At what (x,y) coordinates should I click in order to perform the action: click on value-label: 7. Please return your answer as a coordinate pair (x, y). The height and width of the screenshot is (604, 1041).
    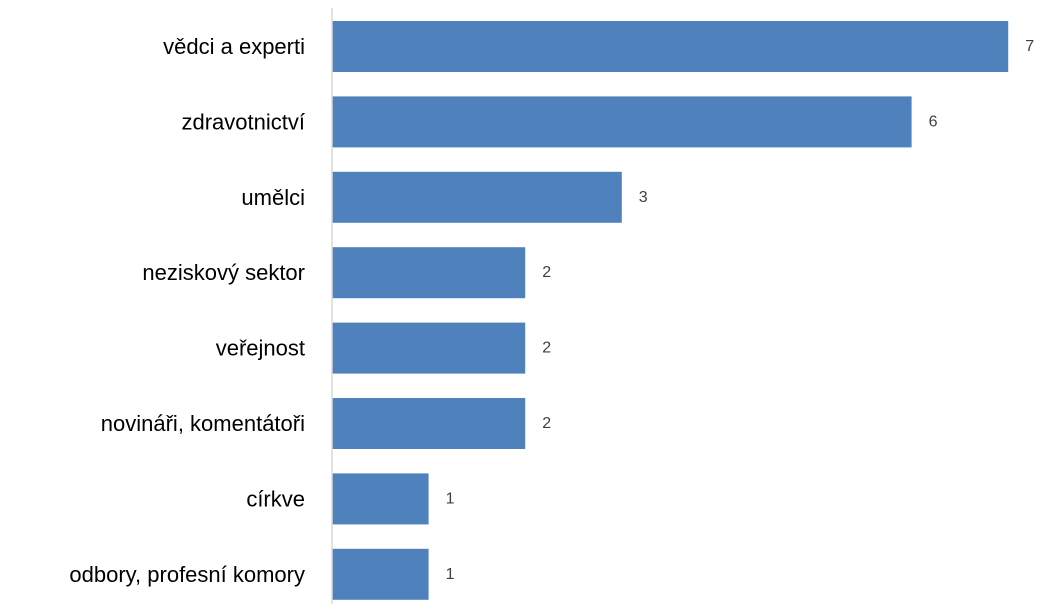
    Looking at the image, I should click on (1029, 46).